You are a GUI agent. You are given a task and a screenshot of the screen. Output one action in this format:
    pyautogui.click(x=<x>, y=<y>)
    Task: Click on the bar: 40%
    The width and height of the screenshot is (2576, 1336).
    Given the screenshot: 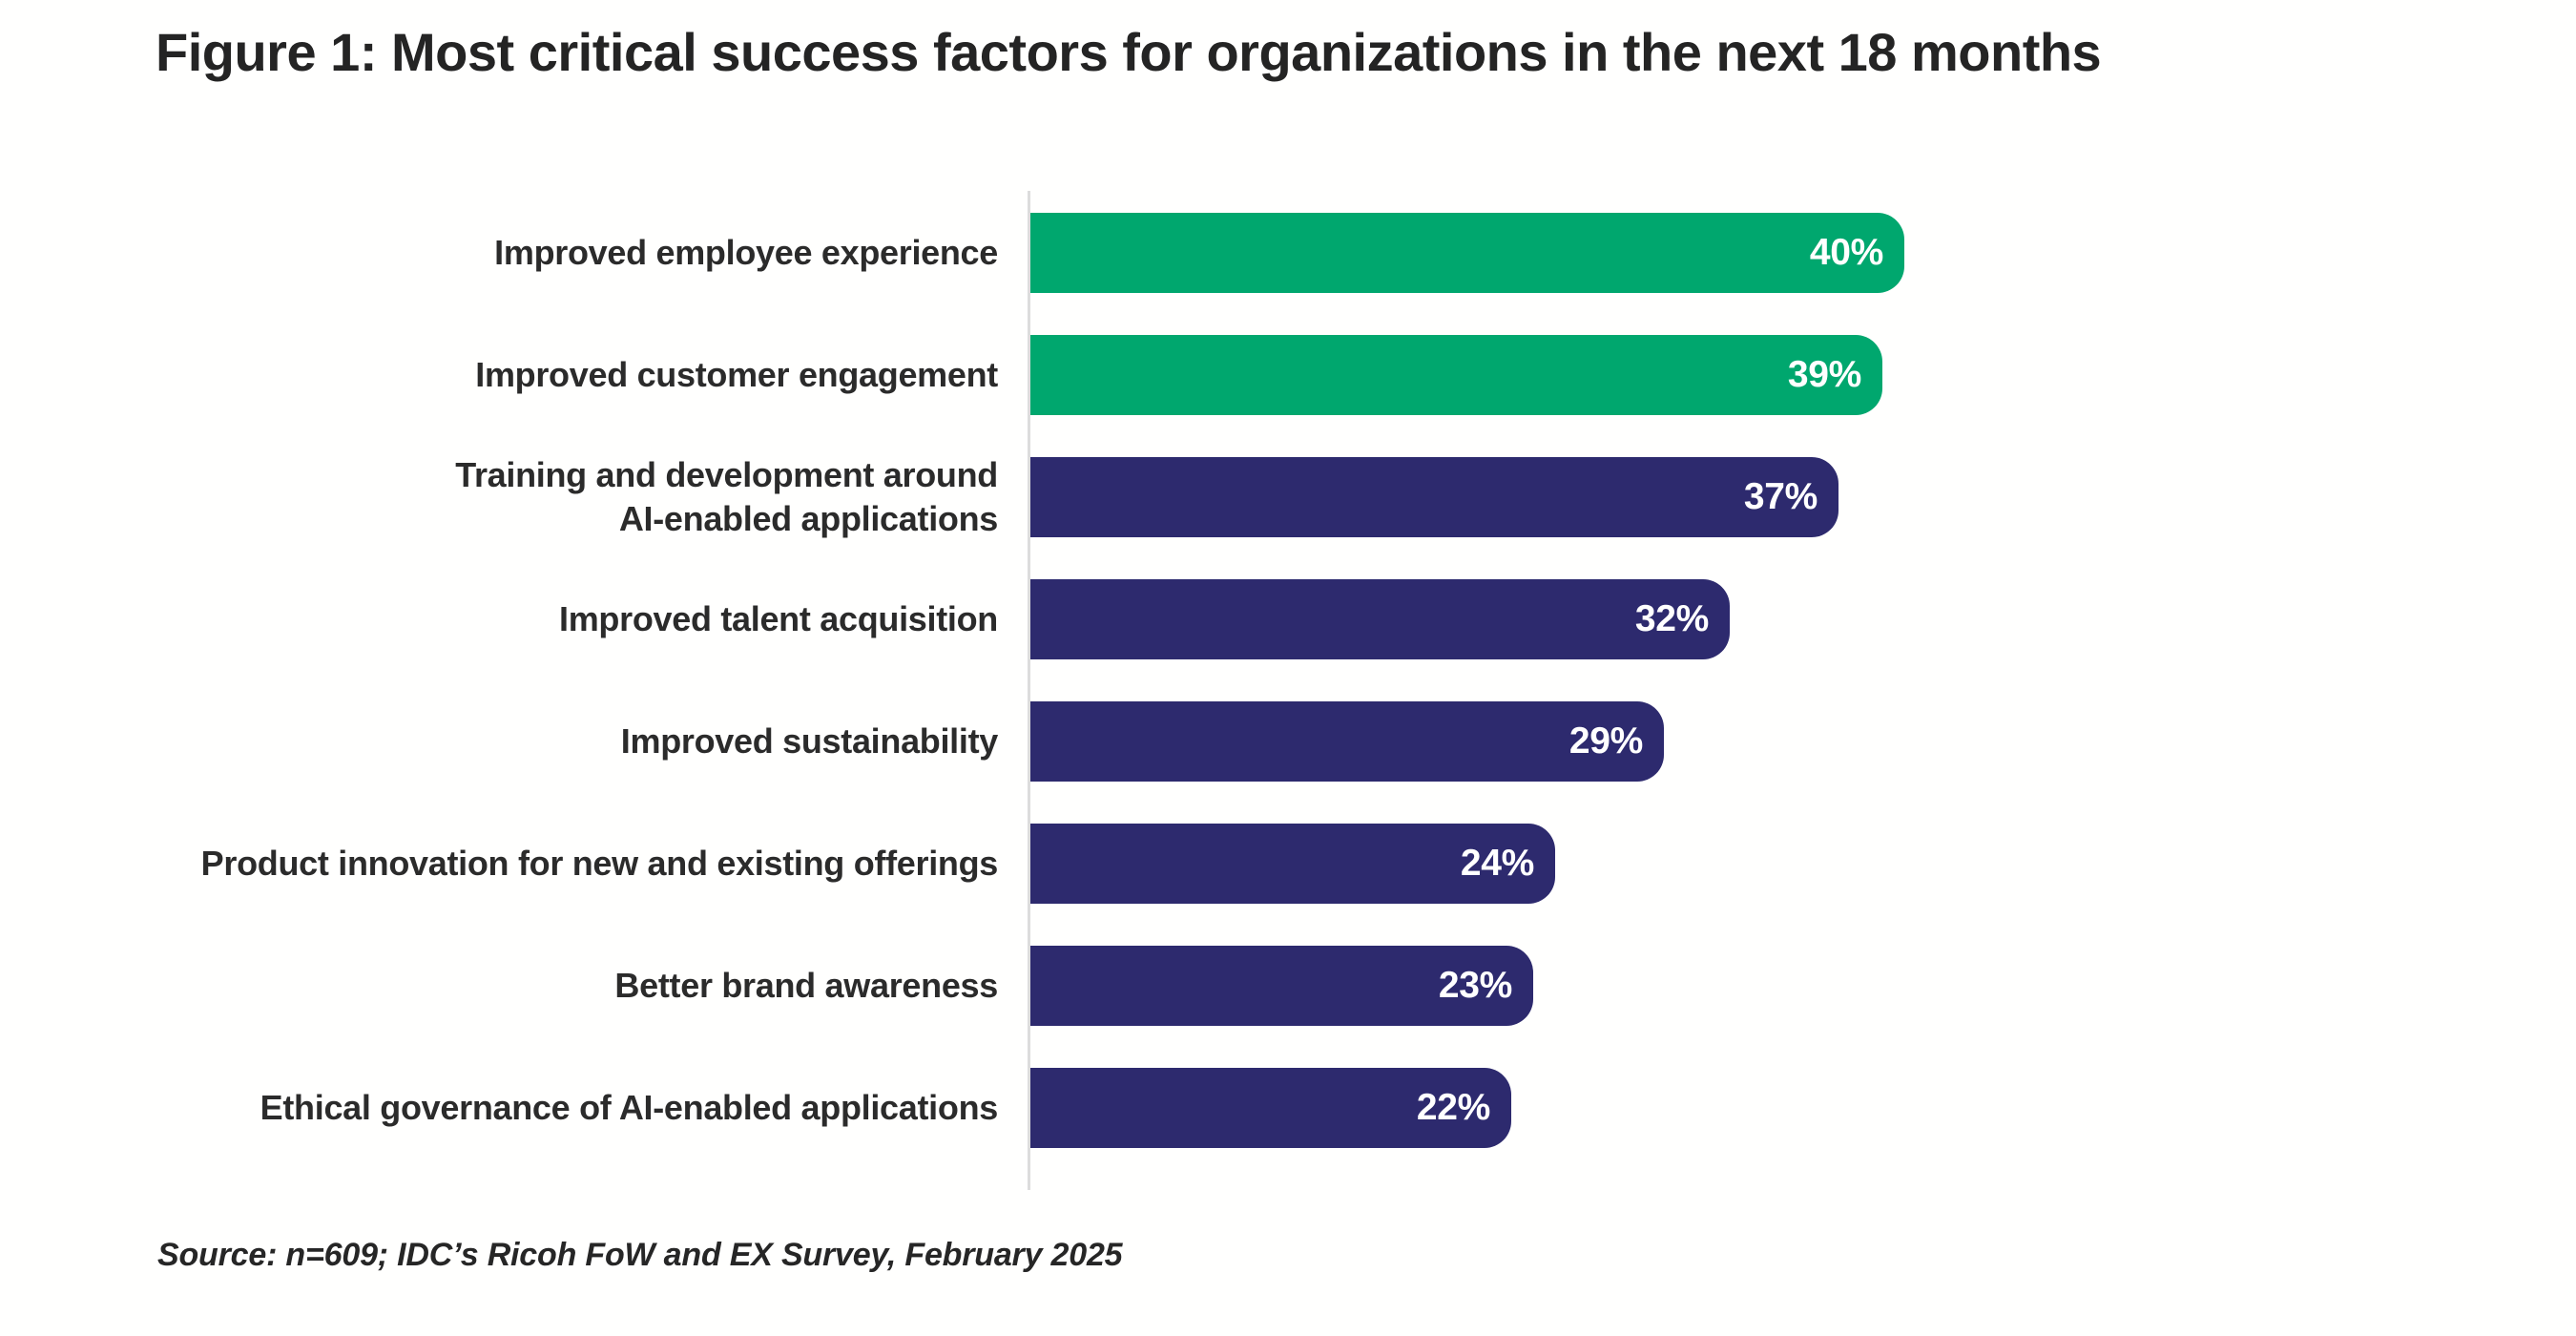 What is the action you would take?
    pyautogui.click(x=1467, y=253)
    